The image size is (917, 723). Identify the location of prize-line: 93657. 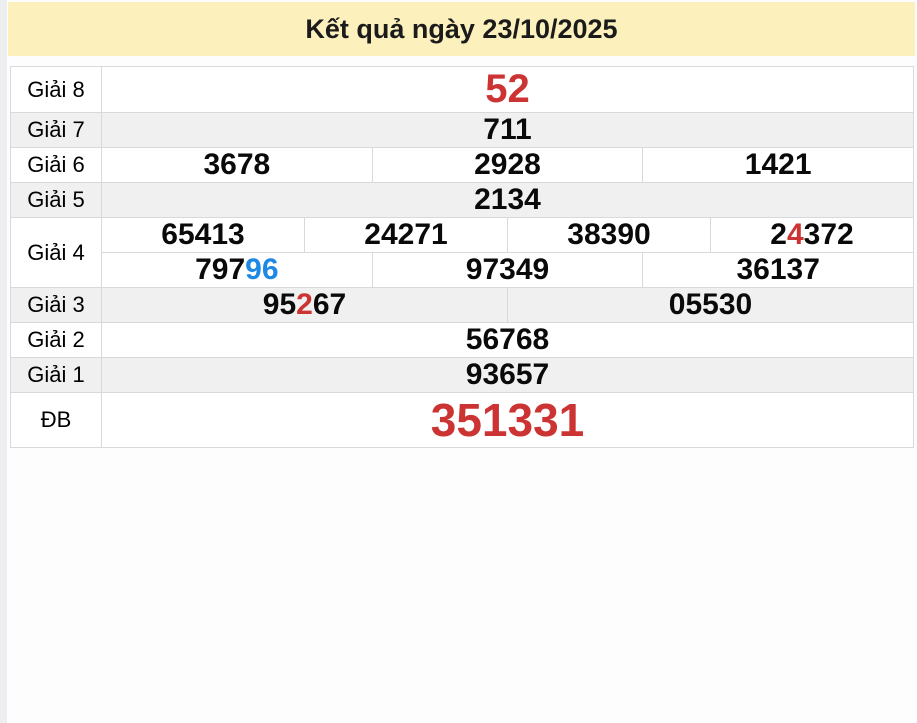
(507, 375).